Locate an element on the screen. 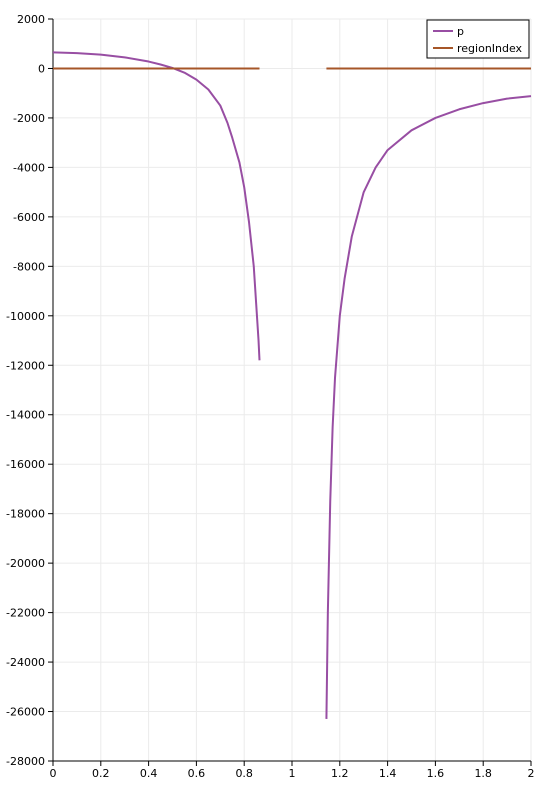 This screenshot has height=793, width=551. y-tick-label: -22000 is located at coordinates (25, 613).